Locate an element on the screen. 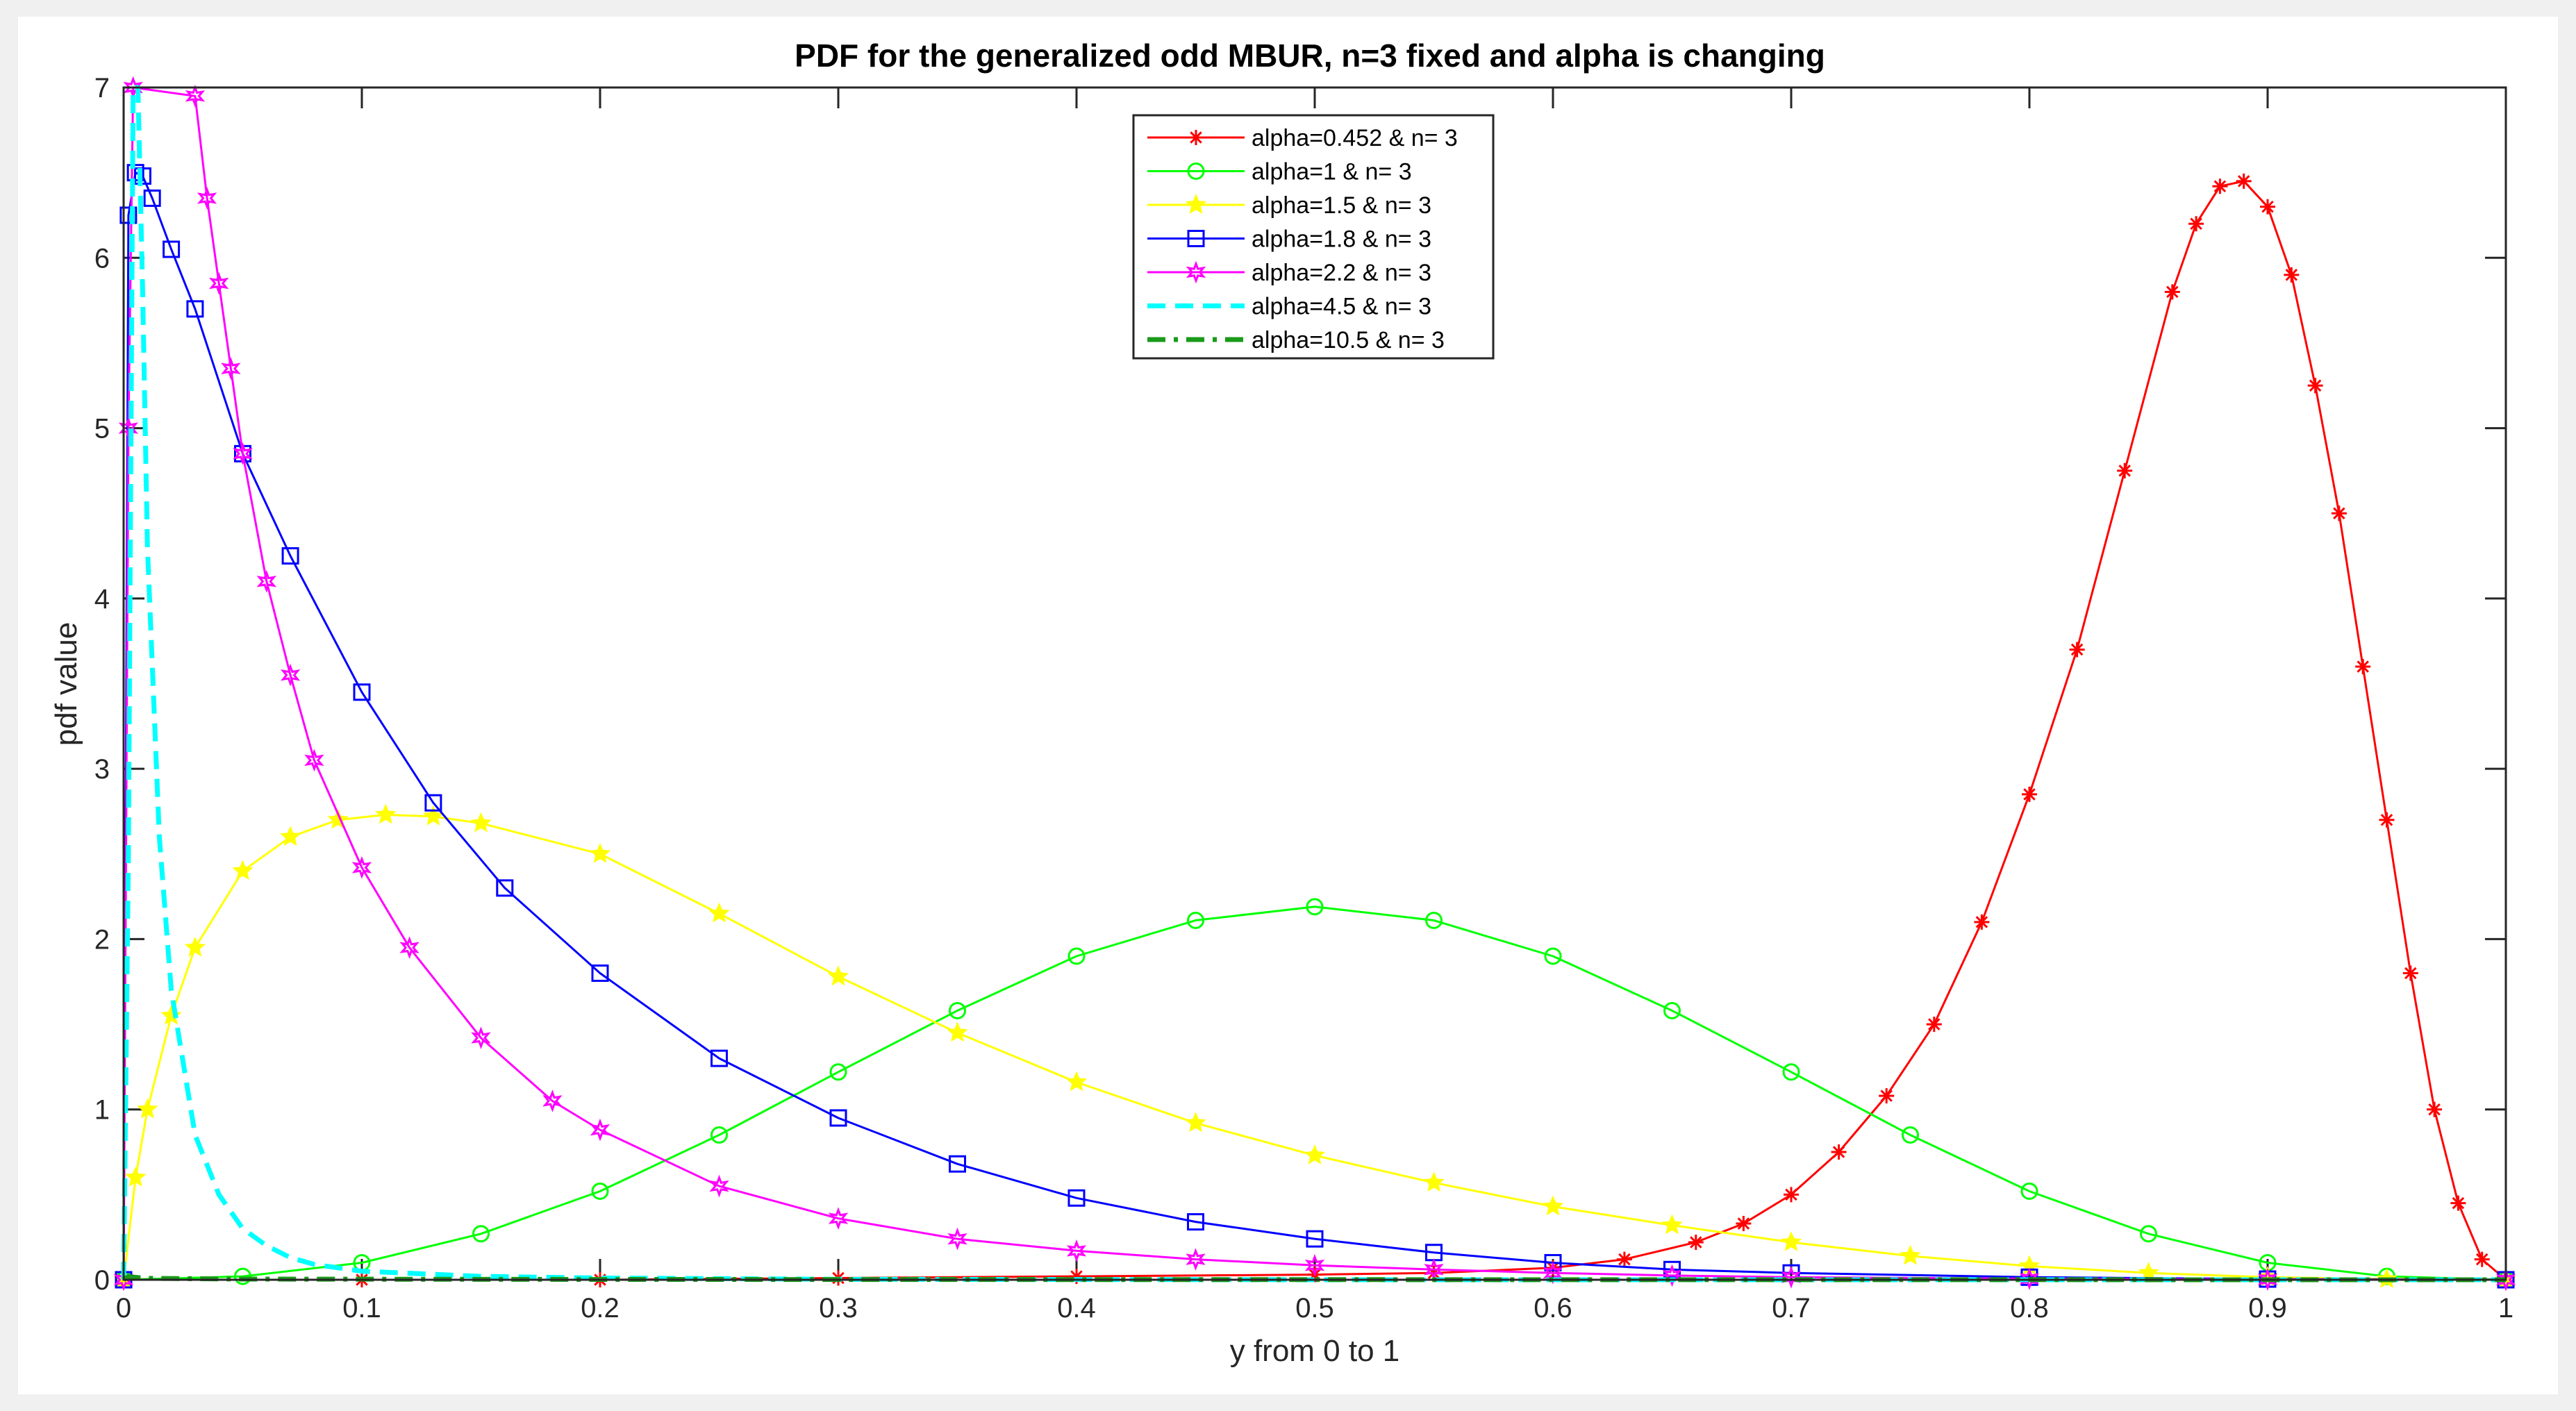 The width and height of the screenshot is (2576, 1411). x-tick-label: 0.9 is located at coordinates (2267, 1308).